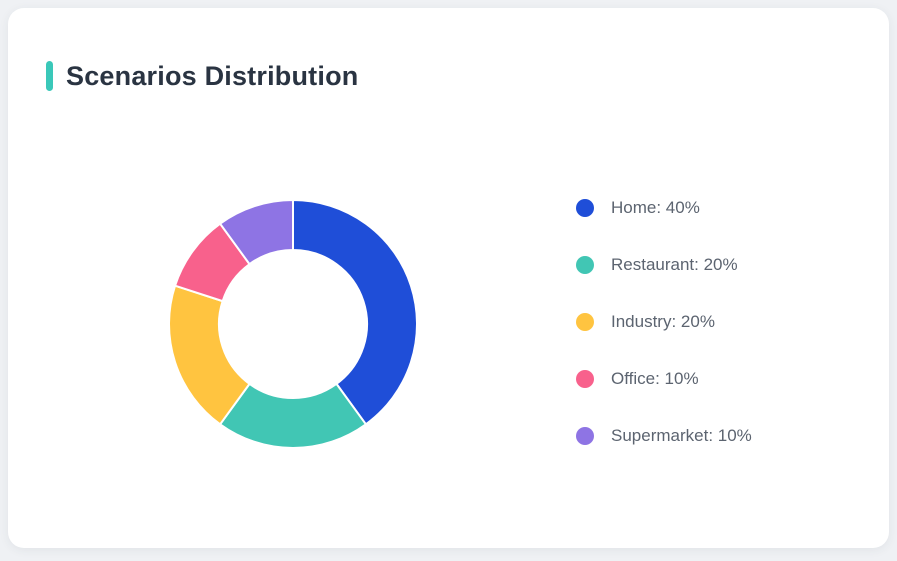 Image resolution: width=897 pixels, height=561 pixels. I want to click on legend-item-industry: Industry: 20%, so click(664, 322).